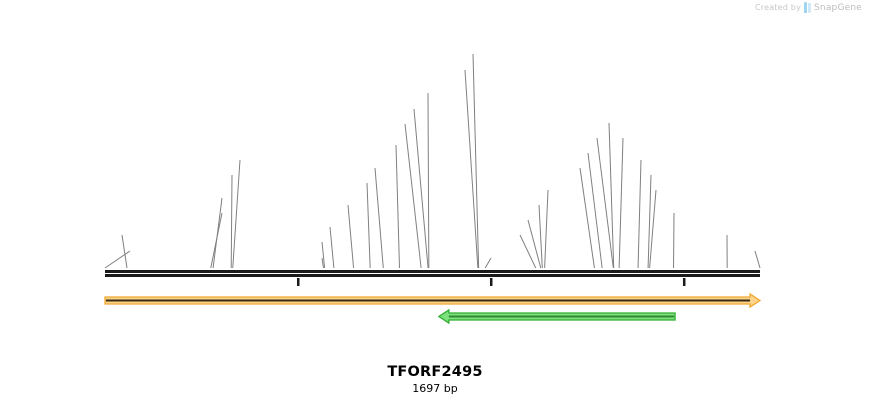 This screenshot has width=870, height=408. I want to click on watermark-brand: SnapGene, so click(838, 7).